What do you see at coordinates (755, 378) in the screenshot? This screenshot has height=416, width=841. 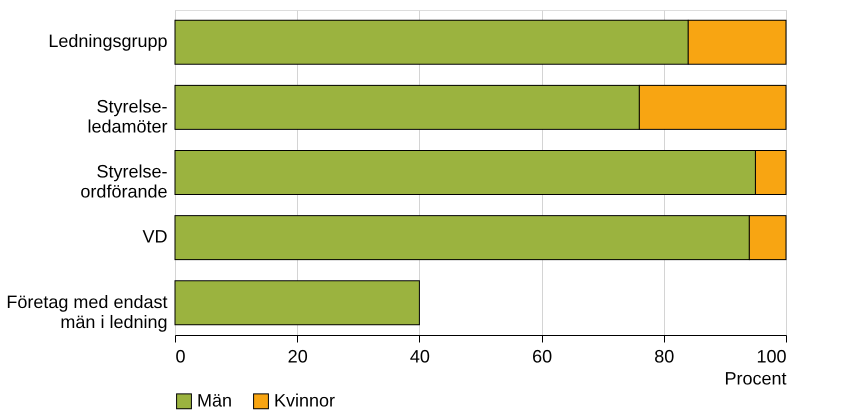 I see `x-axis-title: Procent` at bounding box center [755, 378].